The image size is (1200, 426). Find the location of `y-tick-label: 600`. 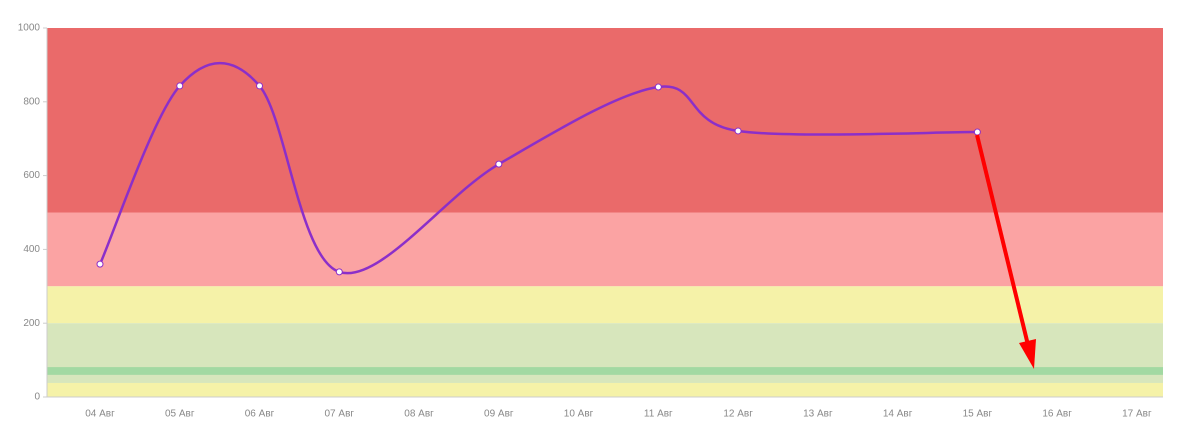

y-tick-label: 600 is located at coordinates (31, 175).